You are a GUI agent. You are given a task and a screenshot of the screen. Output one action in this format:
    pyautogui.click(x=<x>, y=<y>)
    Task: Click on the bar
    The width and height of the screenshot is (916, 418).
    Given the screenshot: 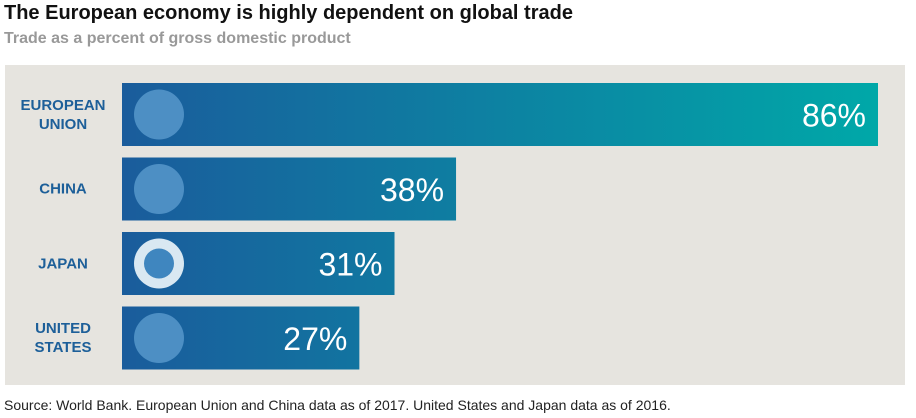 What is the action you would take?
    pyautogui.click(x=500, y=114)
    